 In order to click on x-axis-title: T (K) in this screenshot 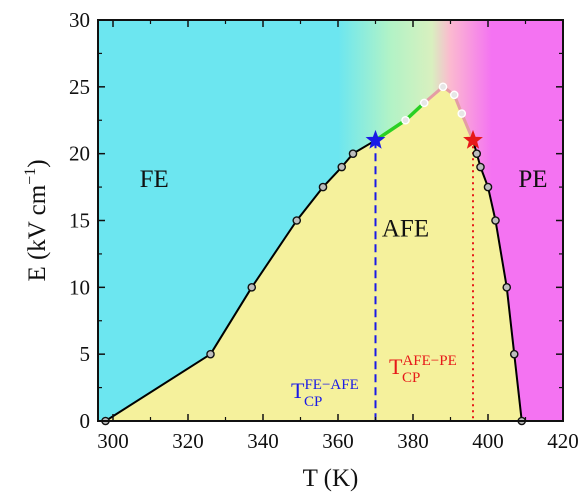, I will do `click(331, 478)`.